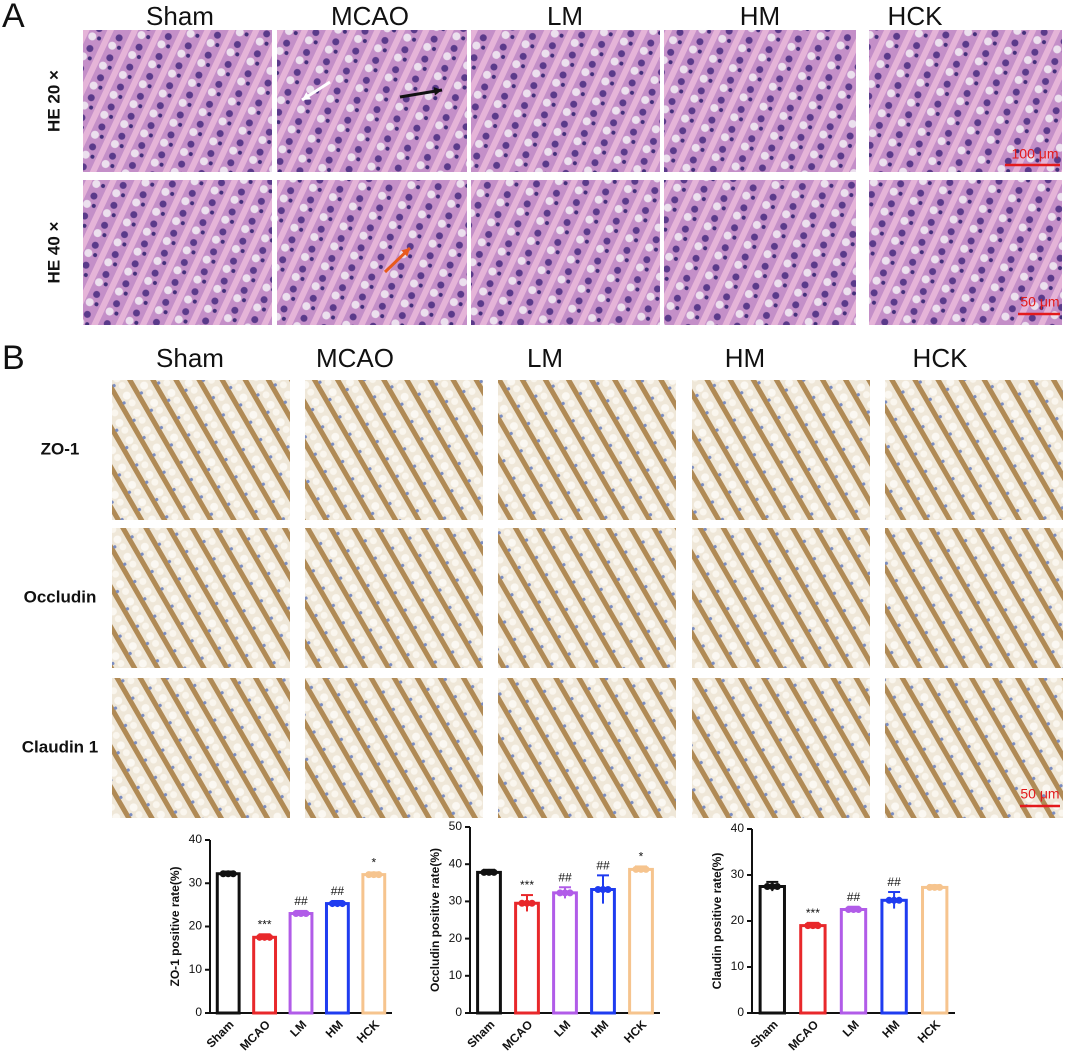 This screenshot has width=1065, height=1059. What do you see at coordinates (717, 921) in the screenshot?
I see `y-axis-label: Claudin positive rate(%)` at bounding box center [717, 921].